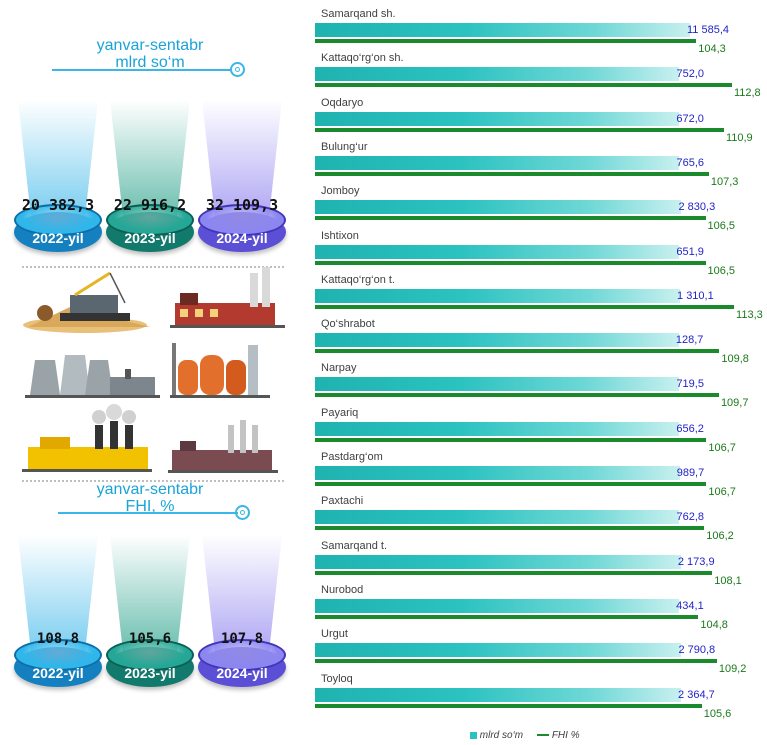  Describe the element at coordinates (342, 102) in the screenshot. I see `region-label: Oqdaryo` at that location.